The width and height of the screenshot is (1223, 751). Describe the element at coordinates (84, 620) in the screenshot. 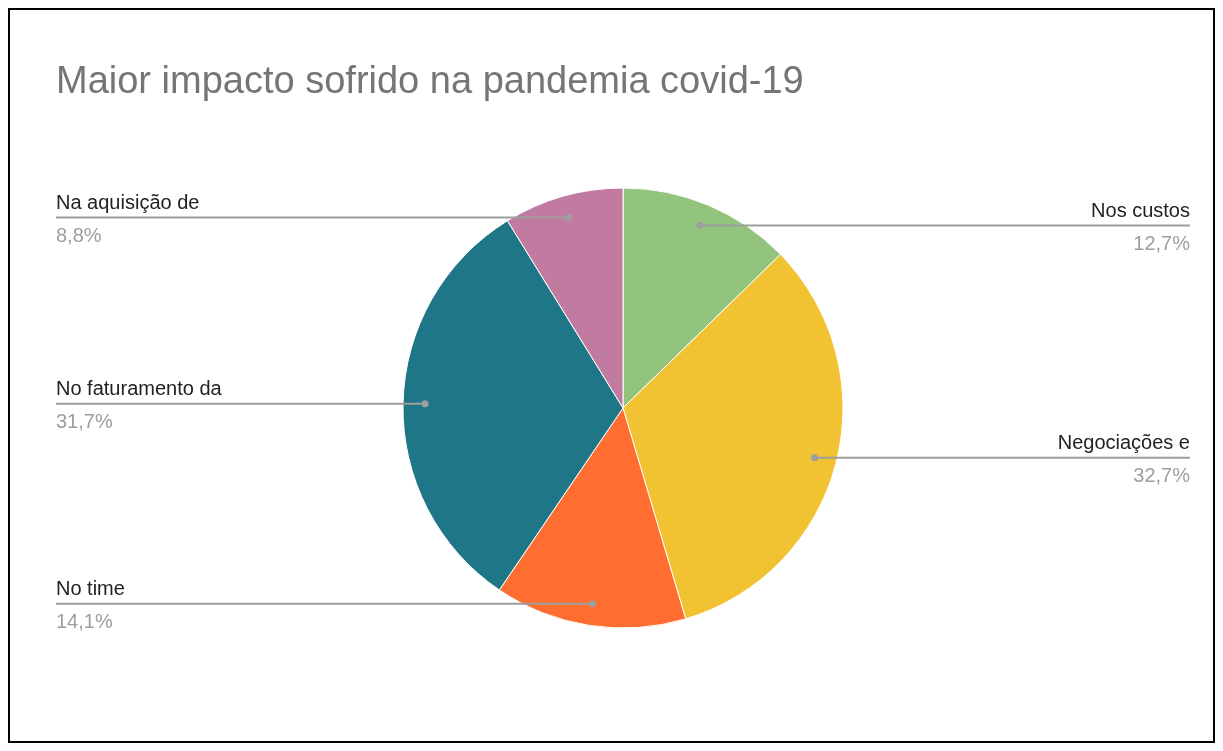

I see `data-label: 14,1%` at that location.